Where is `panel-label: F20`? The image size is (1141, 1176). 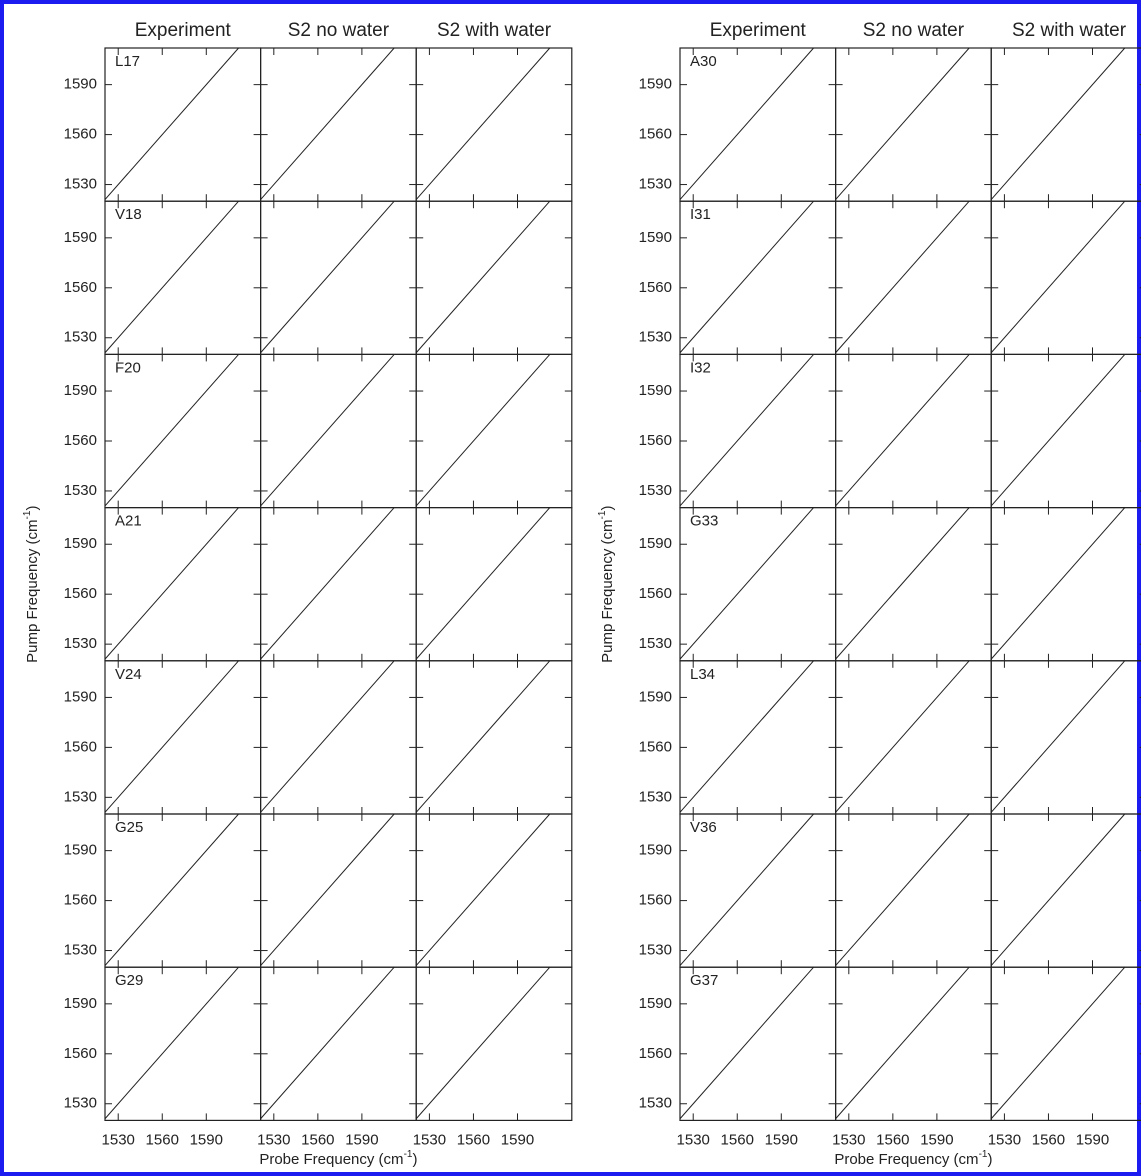
panel-label: F20 is located at coordinates (128, 367).